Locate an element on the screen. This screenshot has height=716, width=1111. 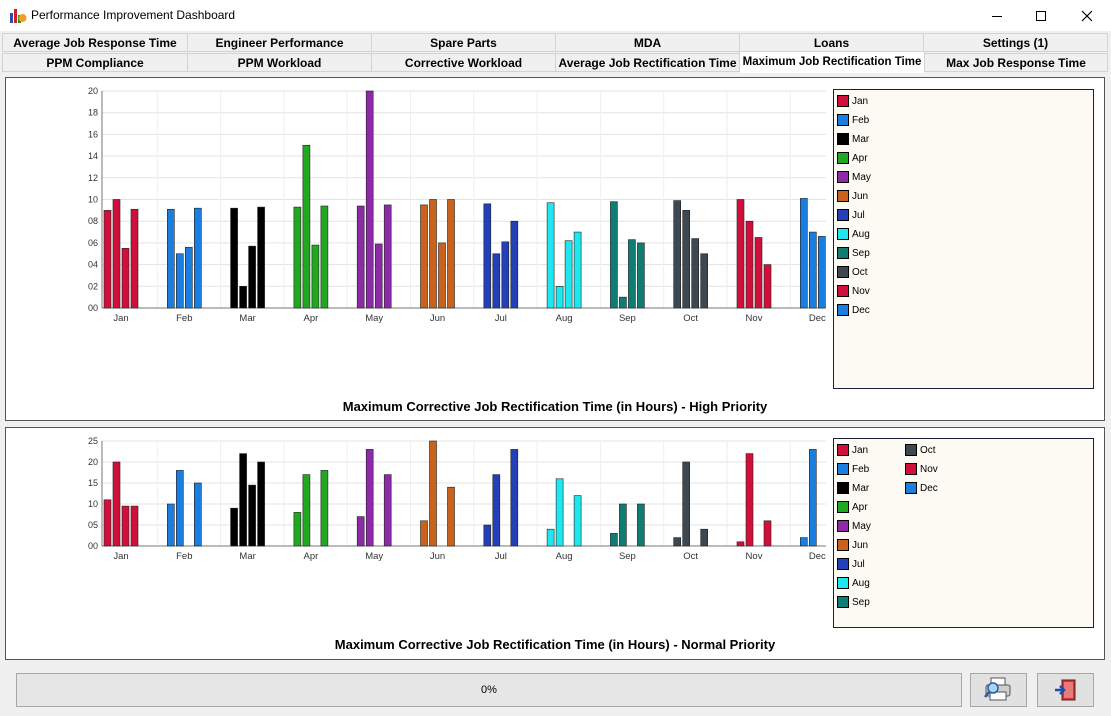
close-button is located at coordinates (1087, 15).